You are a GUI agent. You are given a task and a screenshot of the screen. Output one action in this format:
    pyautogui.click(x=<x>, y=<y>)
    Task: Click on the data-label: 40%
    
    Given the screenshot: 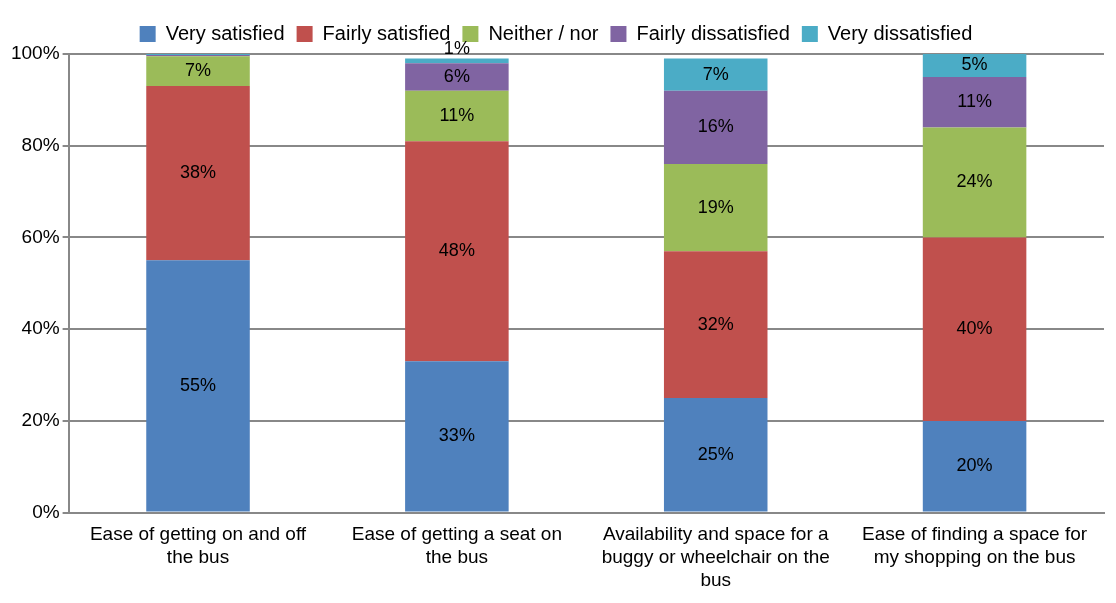 What is the action you would take?
    pyautogui.click(x=974, y=328)
    